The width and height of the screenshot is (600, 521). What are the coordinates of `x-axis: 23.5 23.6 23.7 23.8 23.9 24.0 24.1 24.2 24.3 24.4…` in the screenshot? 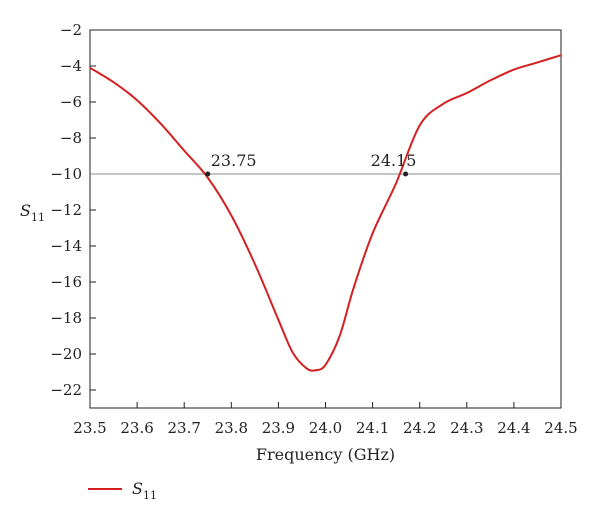 It's located at (325, 419).